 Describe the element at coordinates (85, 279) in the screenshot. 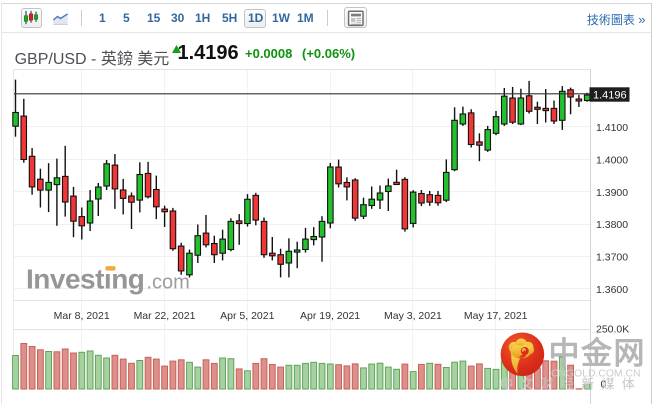

I see `svg-text: Investıng` at that location.